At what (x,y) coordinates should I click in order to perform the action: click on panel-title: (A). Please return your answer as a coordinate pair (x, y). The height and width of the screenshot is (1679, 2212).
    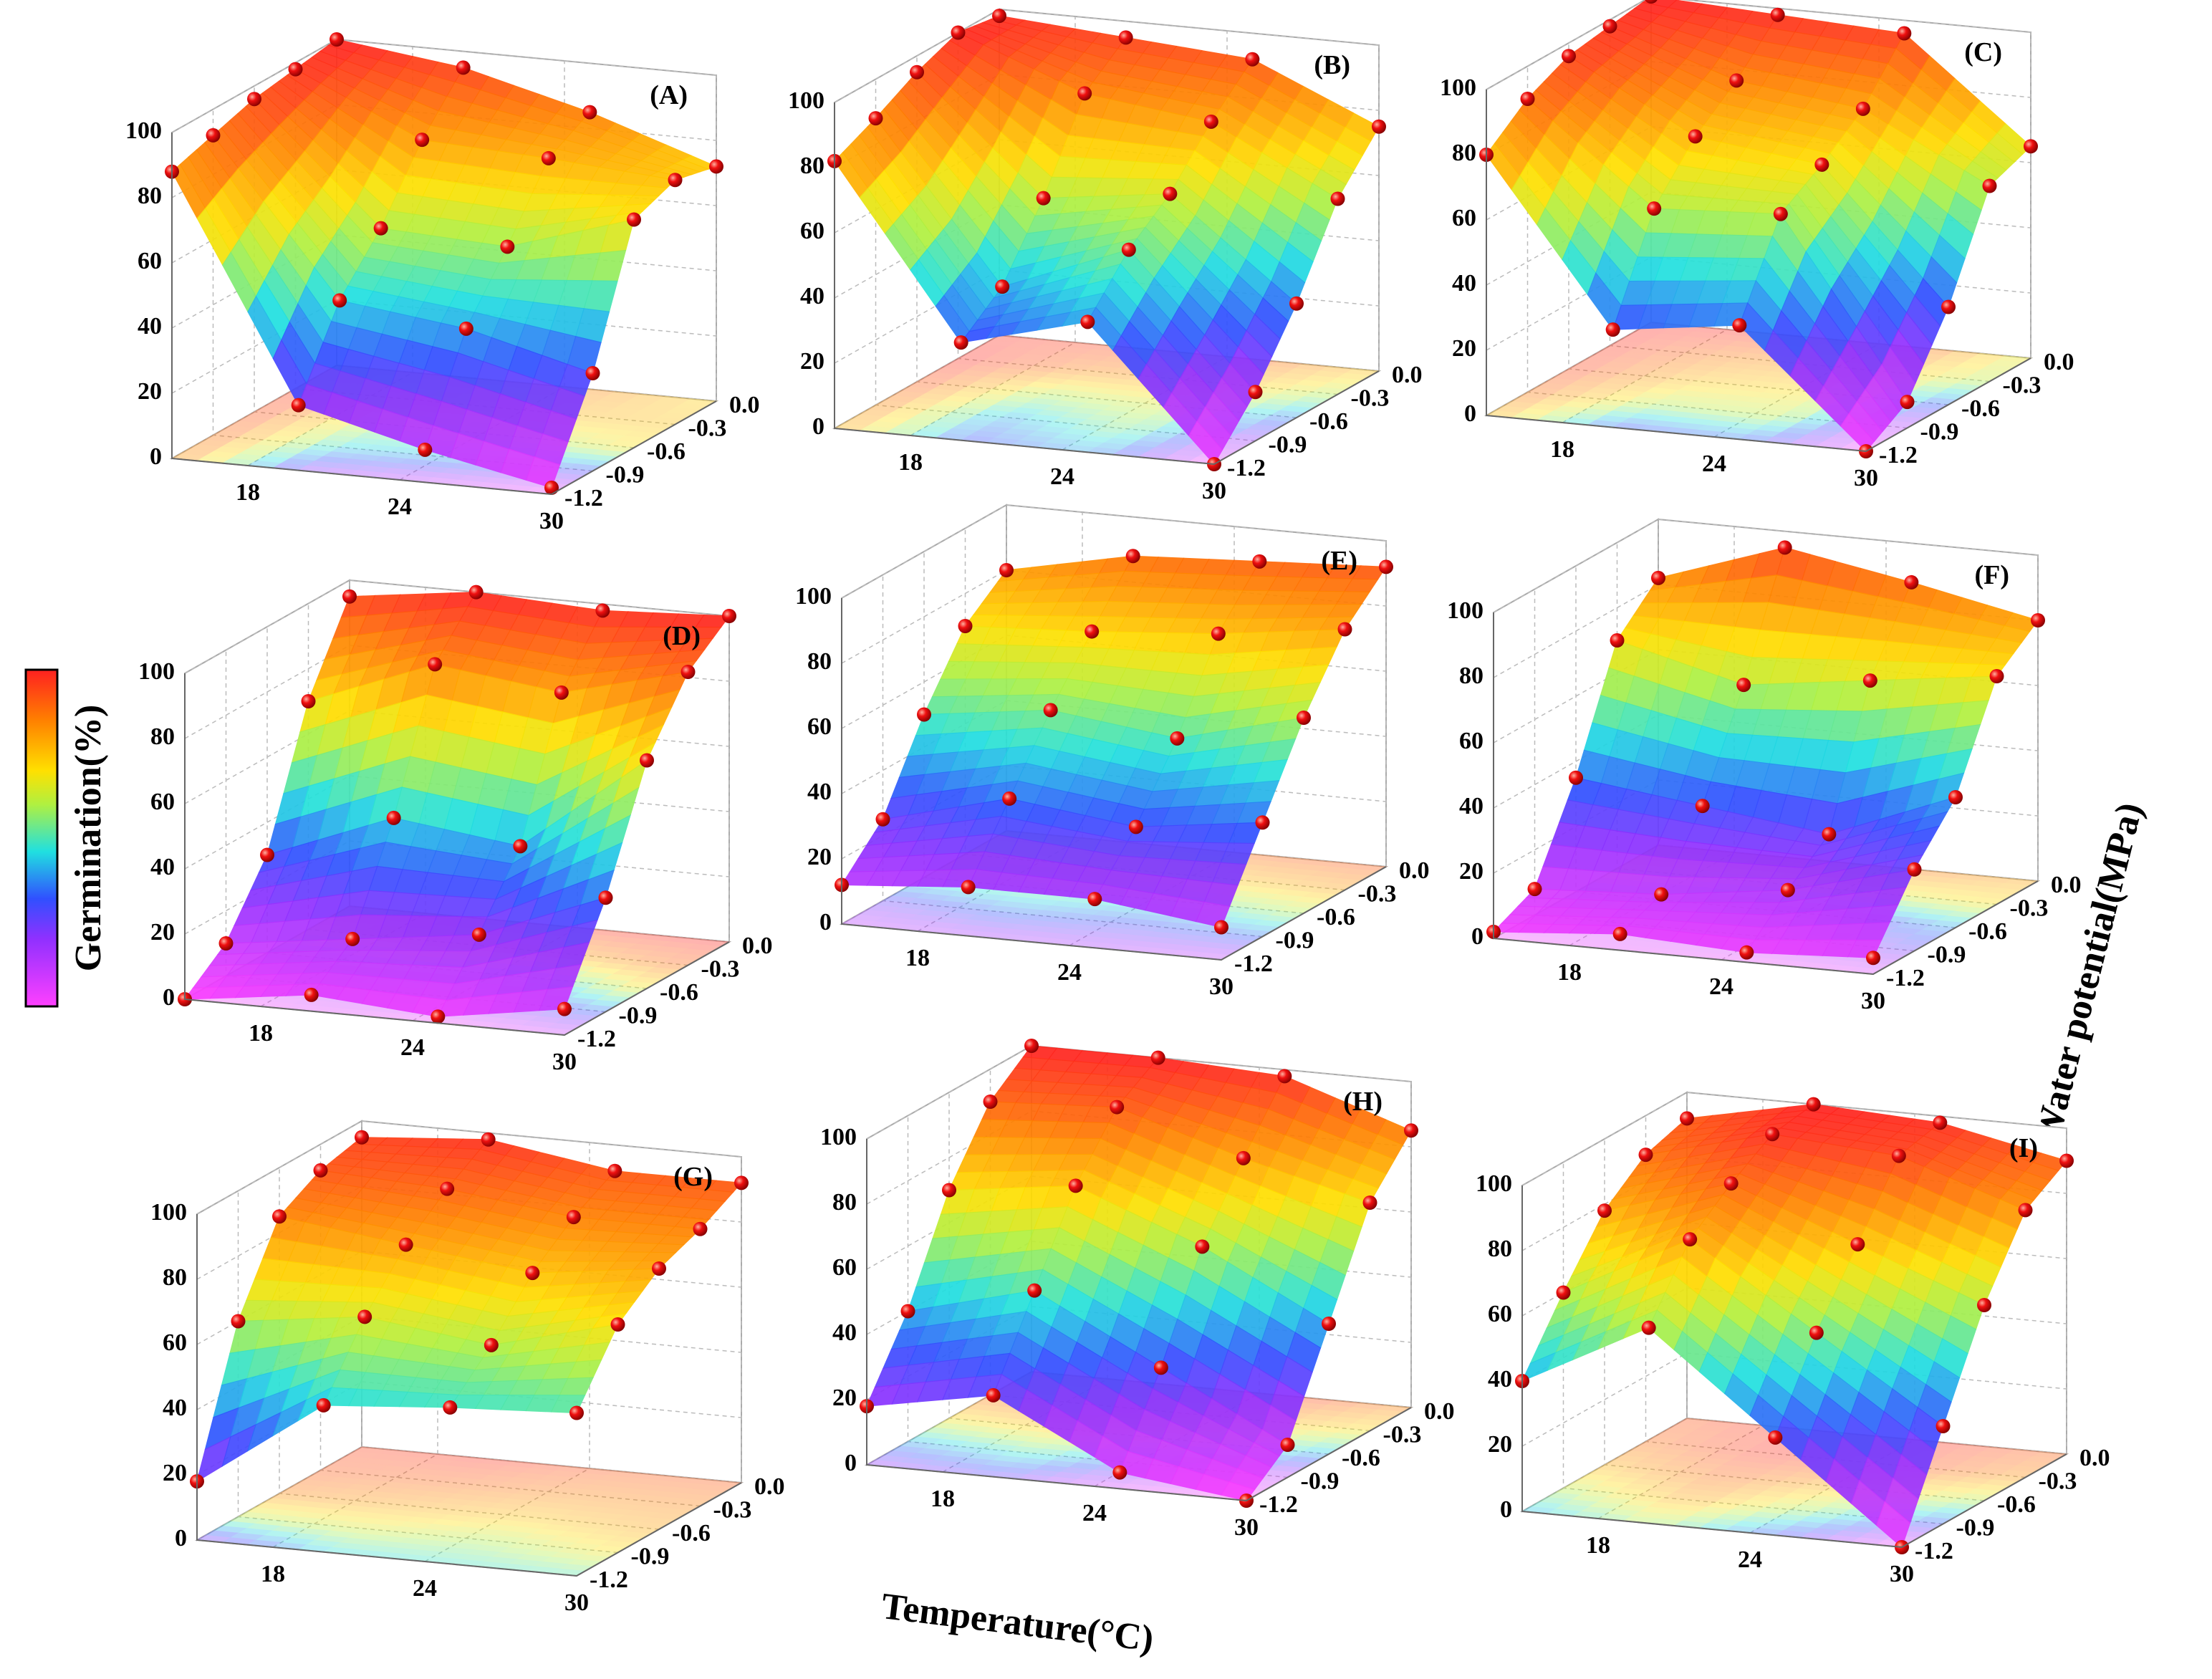
    Looking at the image, I should click on (669, 95).